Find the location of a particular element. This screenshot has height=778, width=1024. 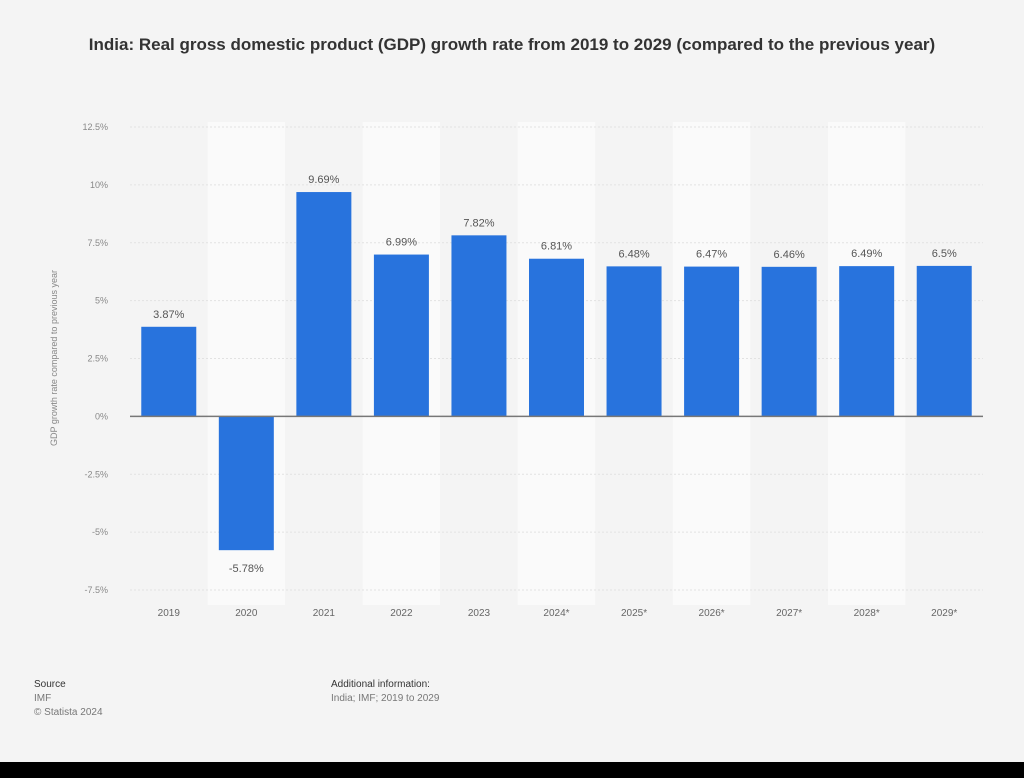

bar-2020 is located at coordinates (246, 483).